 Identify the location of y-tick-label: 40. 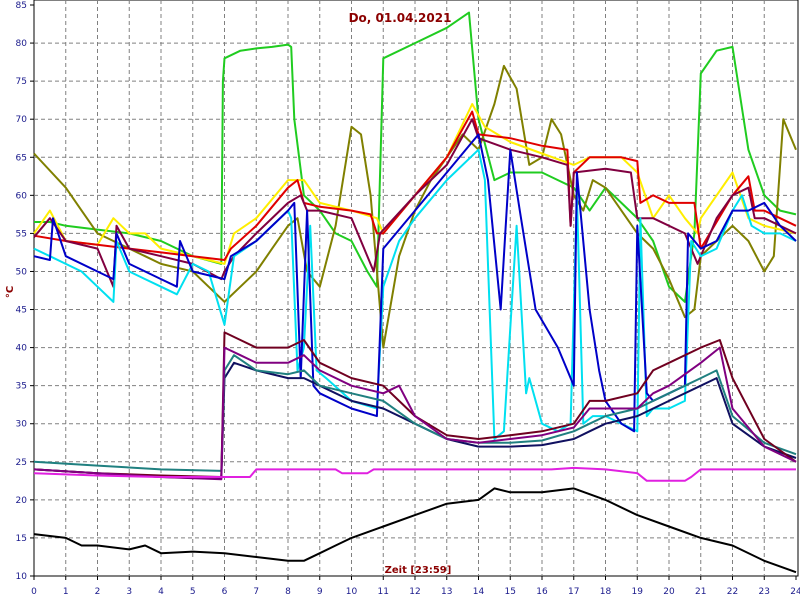
(22, 349).